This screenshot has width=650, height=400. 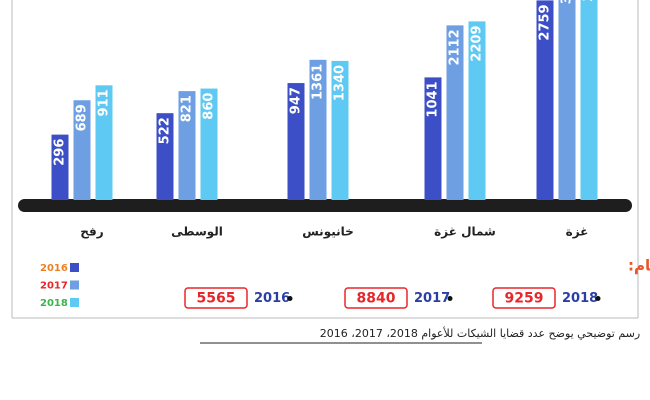 What do you see at coordinates (296, 100) in the screenshot?
I see `bar-value-label: 947` at bounding box center [296, 100].